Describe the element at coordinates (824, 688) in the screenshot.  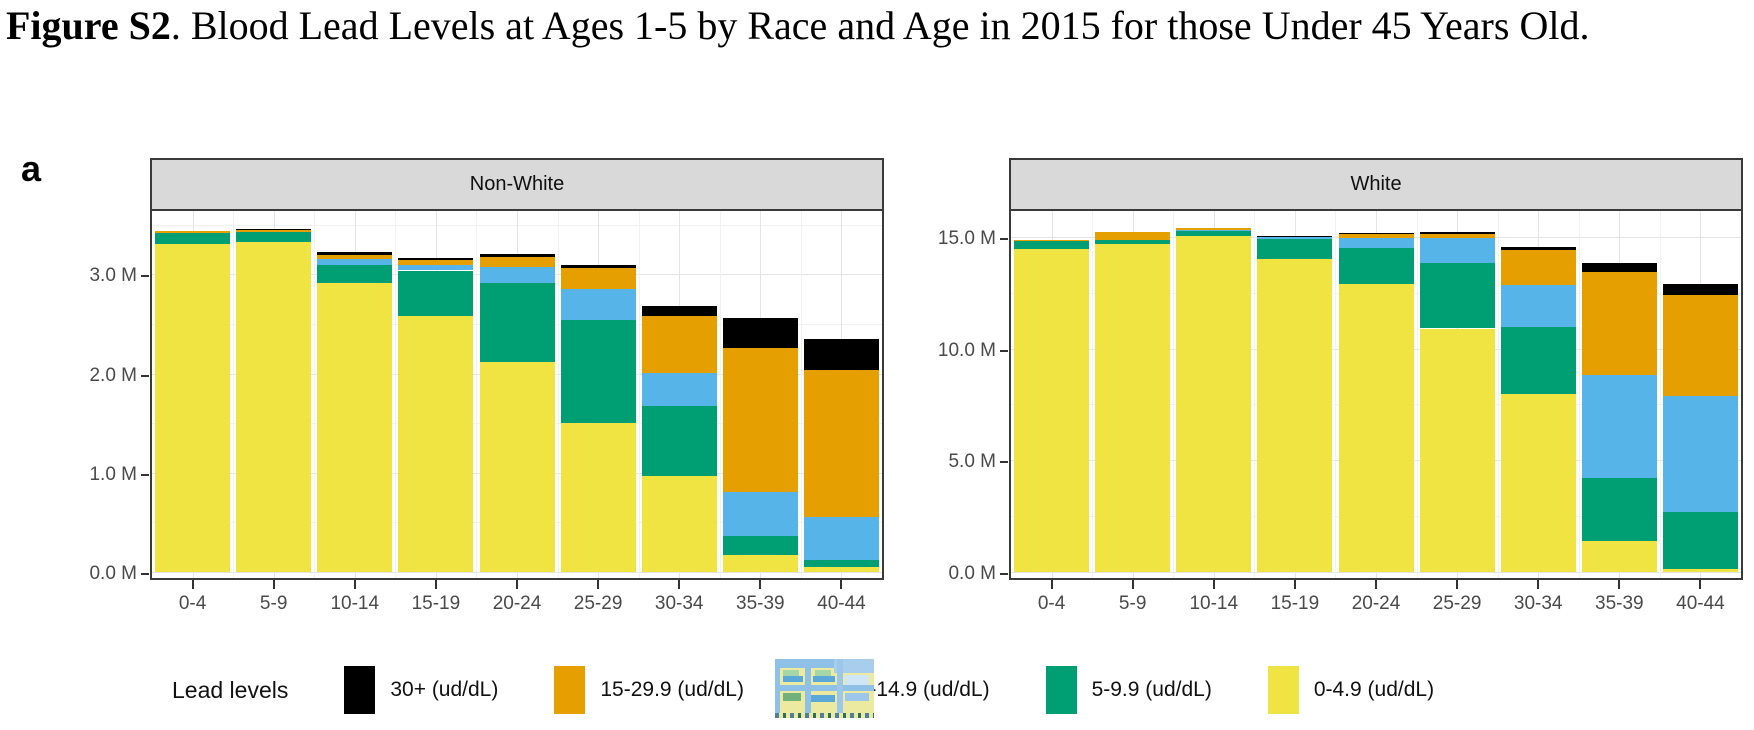
I see `glitch-artifact` at that location.